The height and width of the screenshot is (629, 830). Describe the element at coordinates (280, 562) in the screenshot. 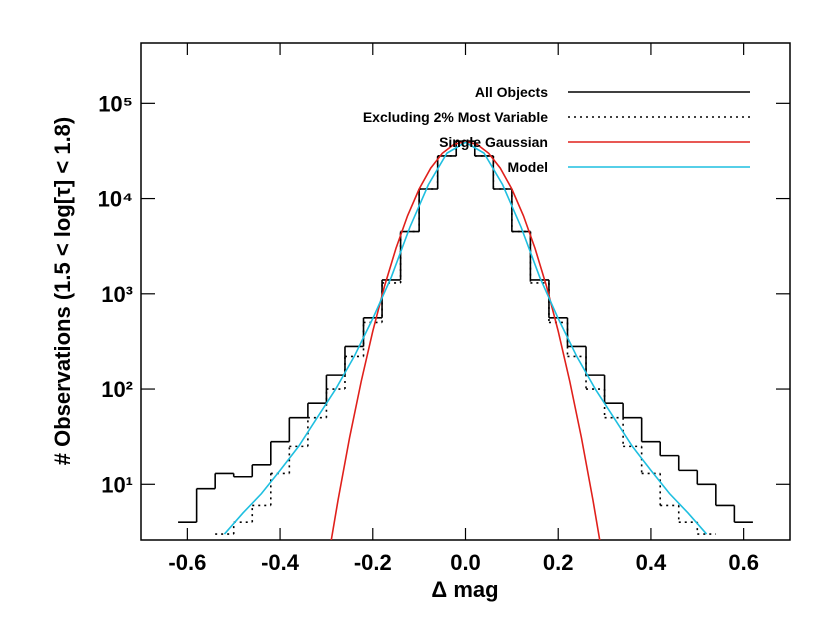

I see `x-tick-label: -0.4` at that location.